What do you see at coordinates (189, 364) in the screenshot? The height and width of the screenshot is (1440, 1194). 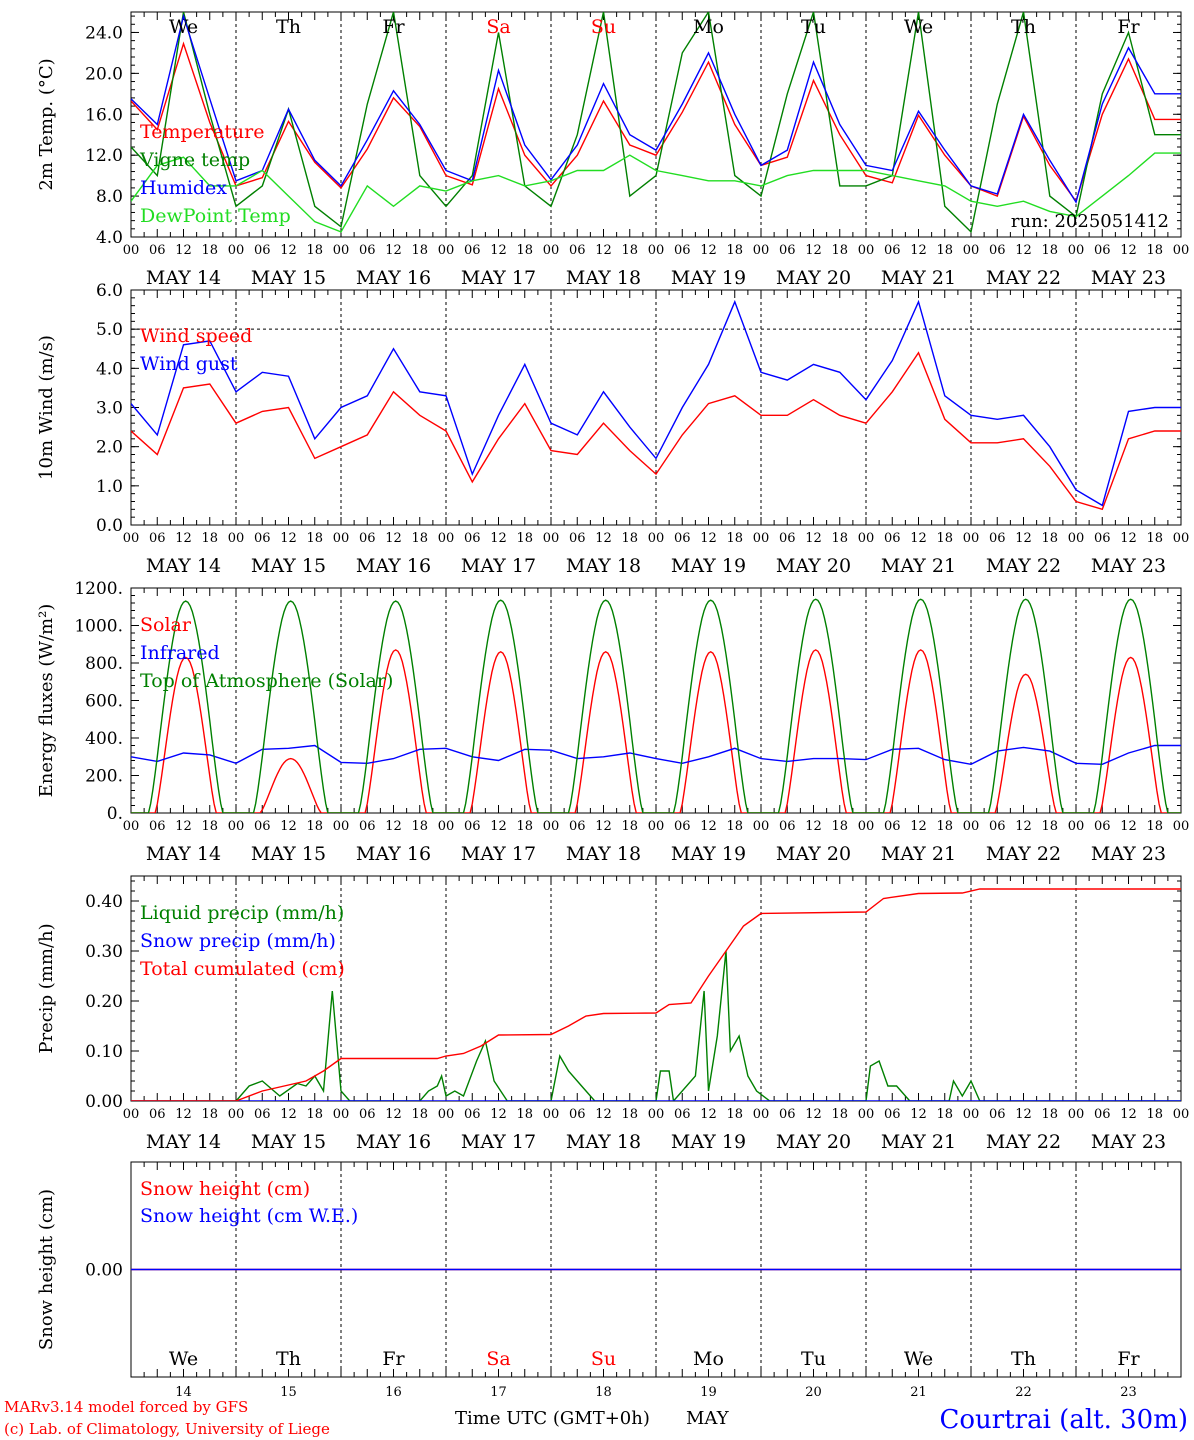 I see `legend-entry: Wind gust` at bounding box center [189, 364].